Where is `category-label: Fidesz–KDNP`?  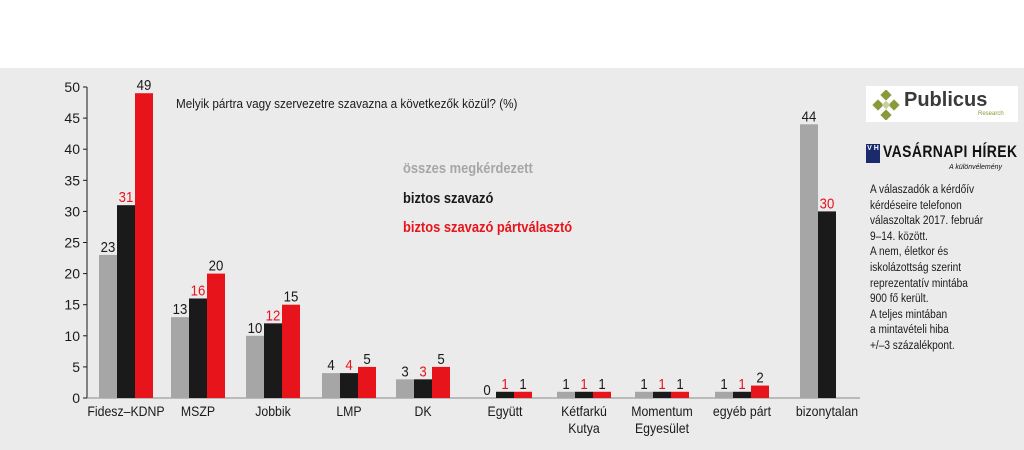 category-label: Fidesz–KDNP is located at coordinates (125, 411).